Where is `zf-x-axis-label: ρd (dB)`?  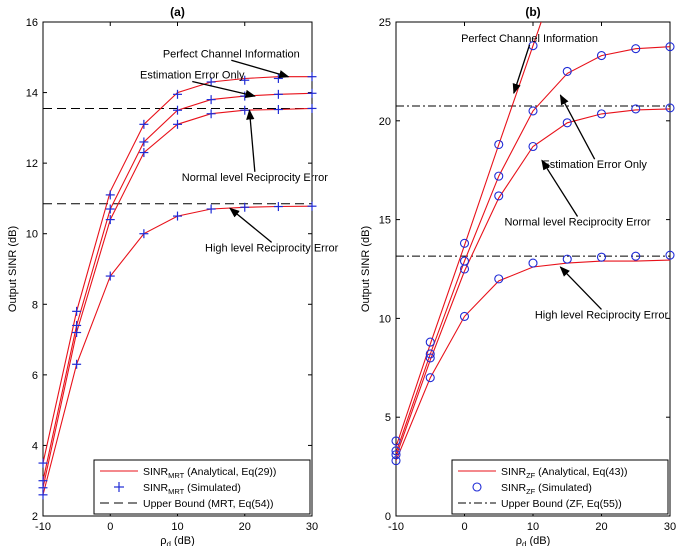 zf-x-axis-label: ρd (dB) is located at coordinates (533, 540).